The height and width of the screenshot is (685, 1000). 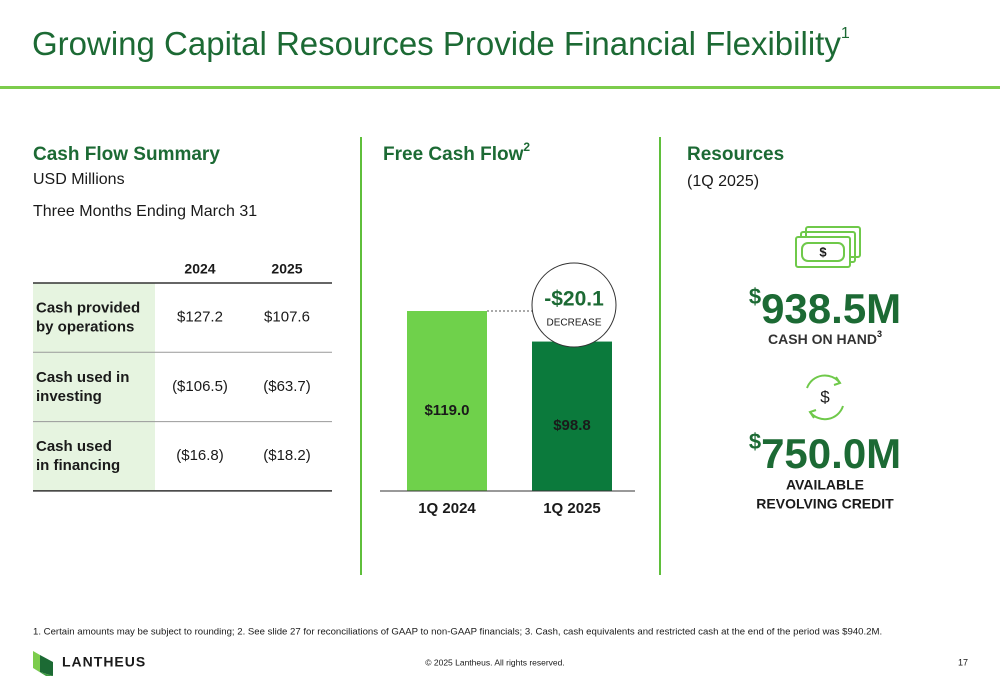 I want to click on label-text: CASH ON HAND, so click(x=822, y=339).